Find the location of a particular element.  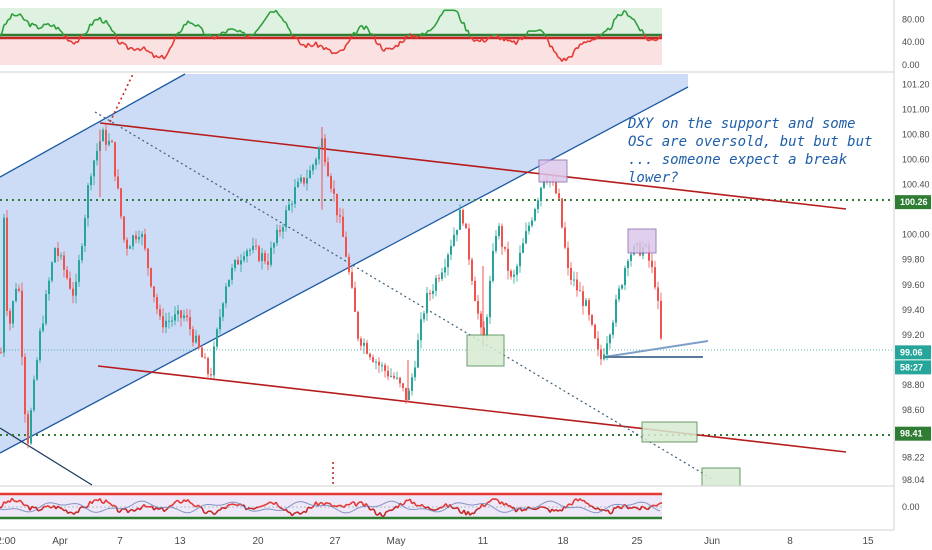

red-dotted-rise is located at coordinates (121, 98).